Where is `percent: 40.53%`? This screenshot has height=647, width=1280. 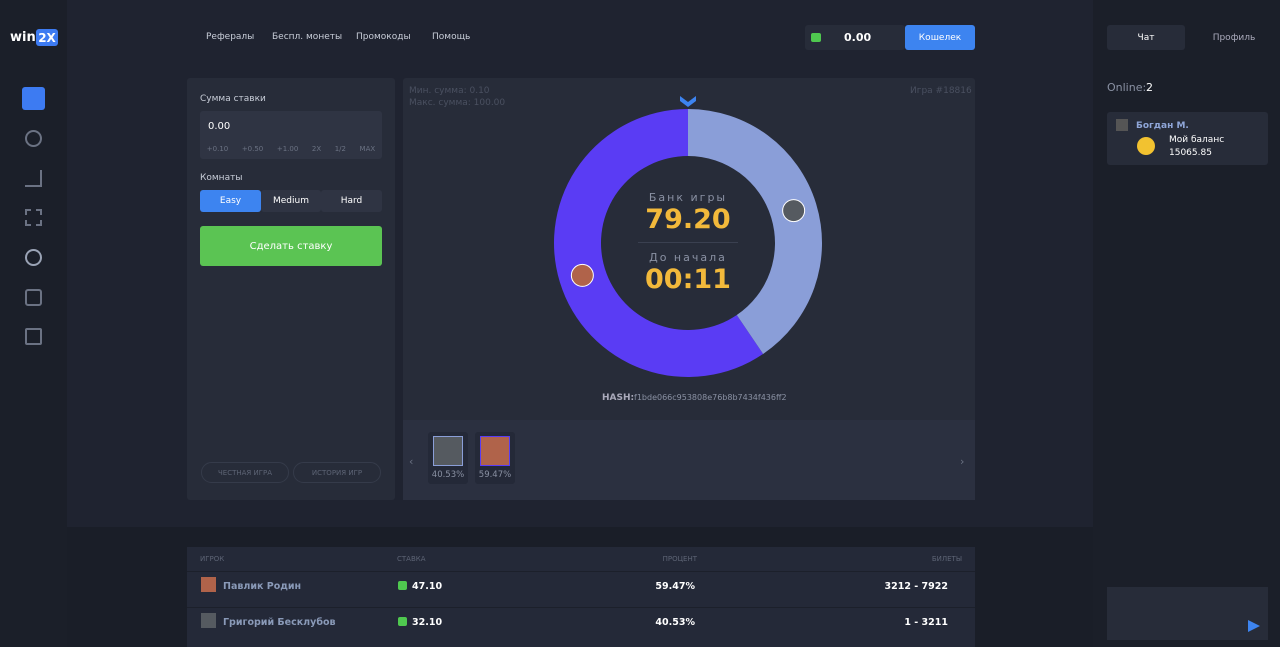
percent: 40.53% is located at coordinates (675, 622).